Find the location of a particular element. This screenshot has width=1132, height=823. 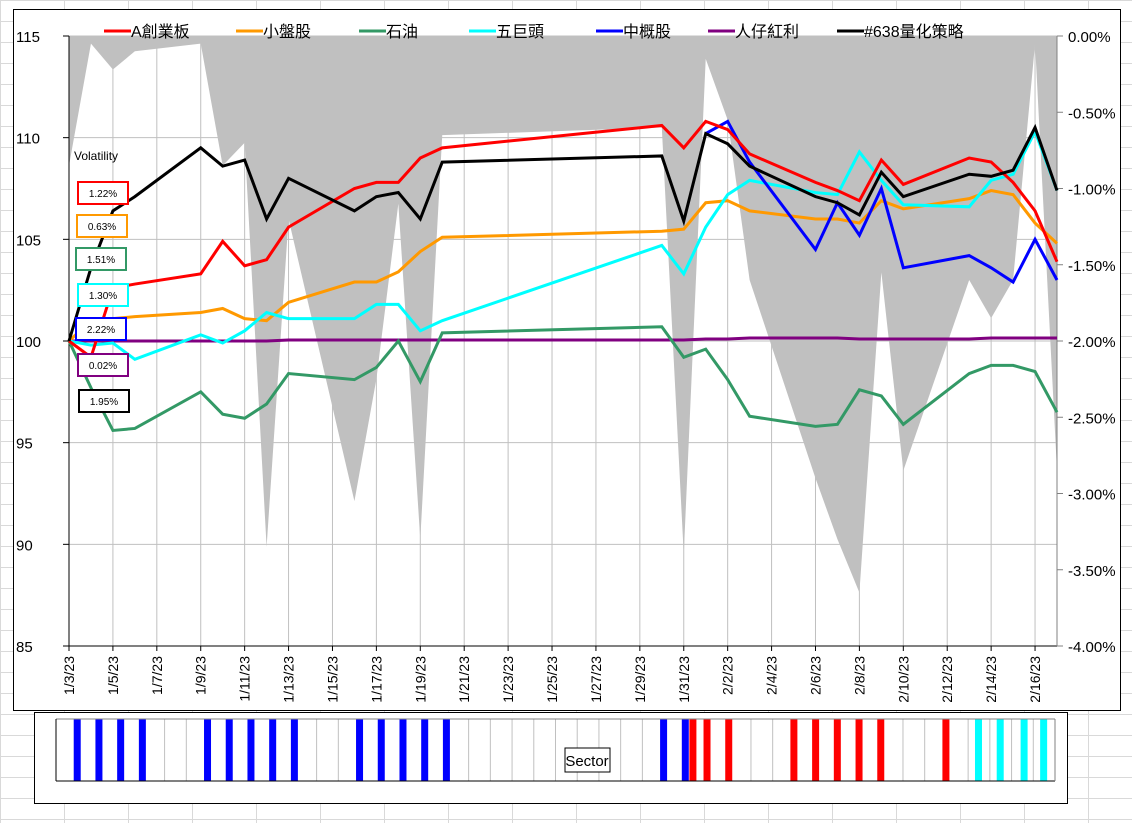

x-tick-label: 1/21/23 is located at coordinates (464, 679).